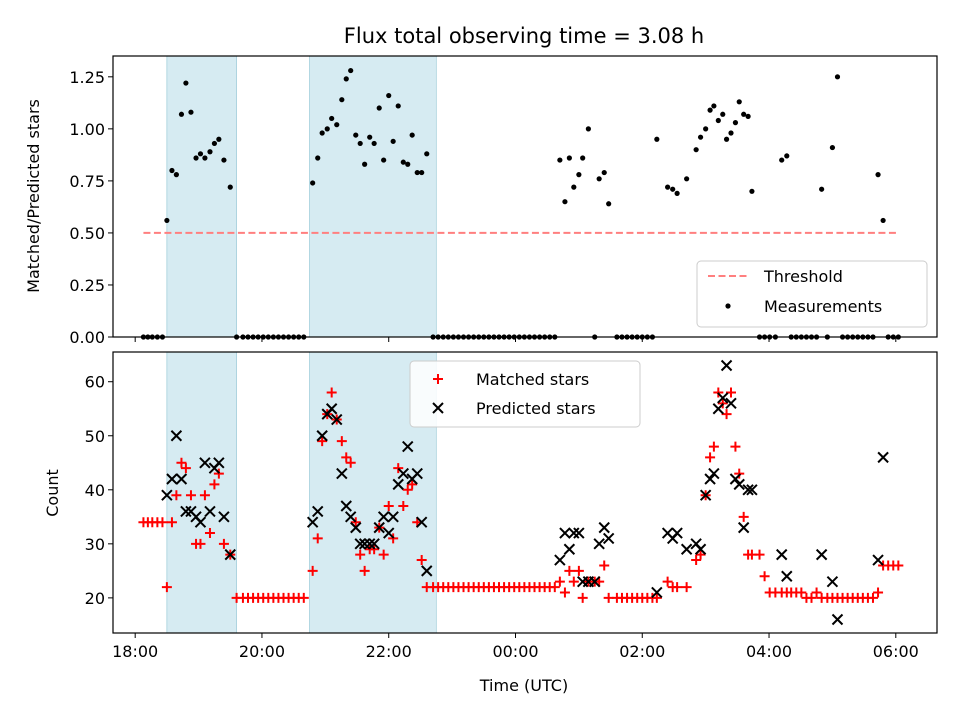  What do you see at coordinates (87, 233) in the screenshot?
I see `y-tick-label-0-2: 0.50` at bounding box center [87, 233].